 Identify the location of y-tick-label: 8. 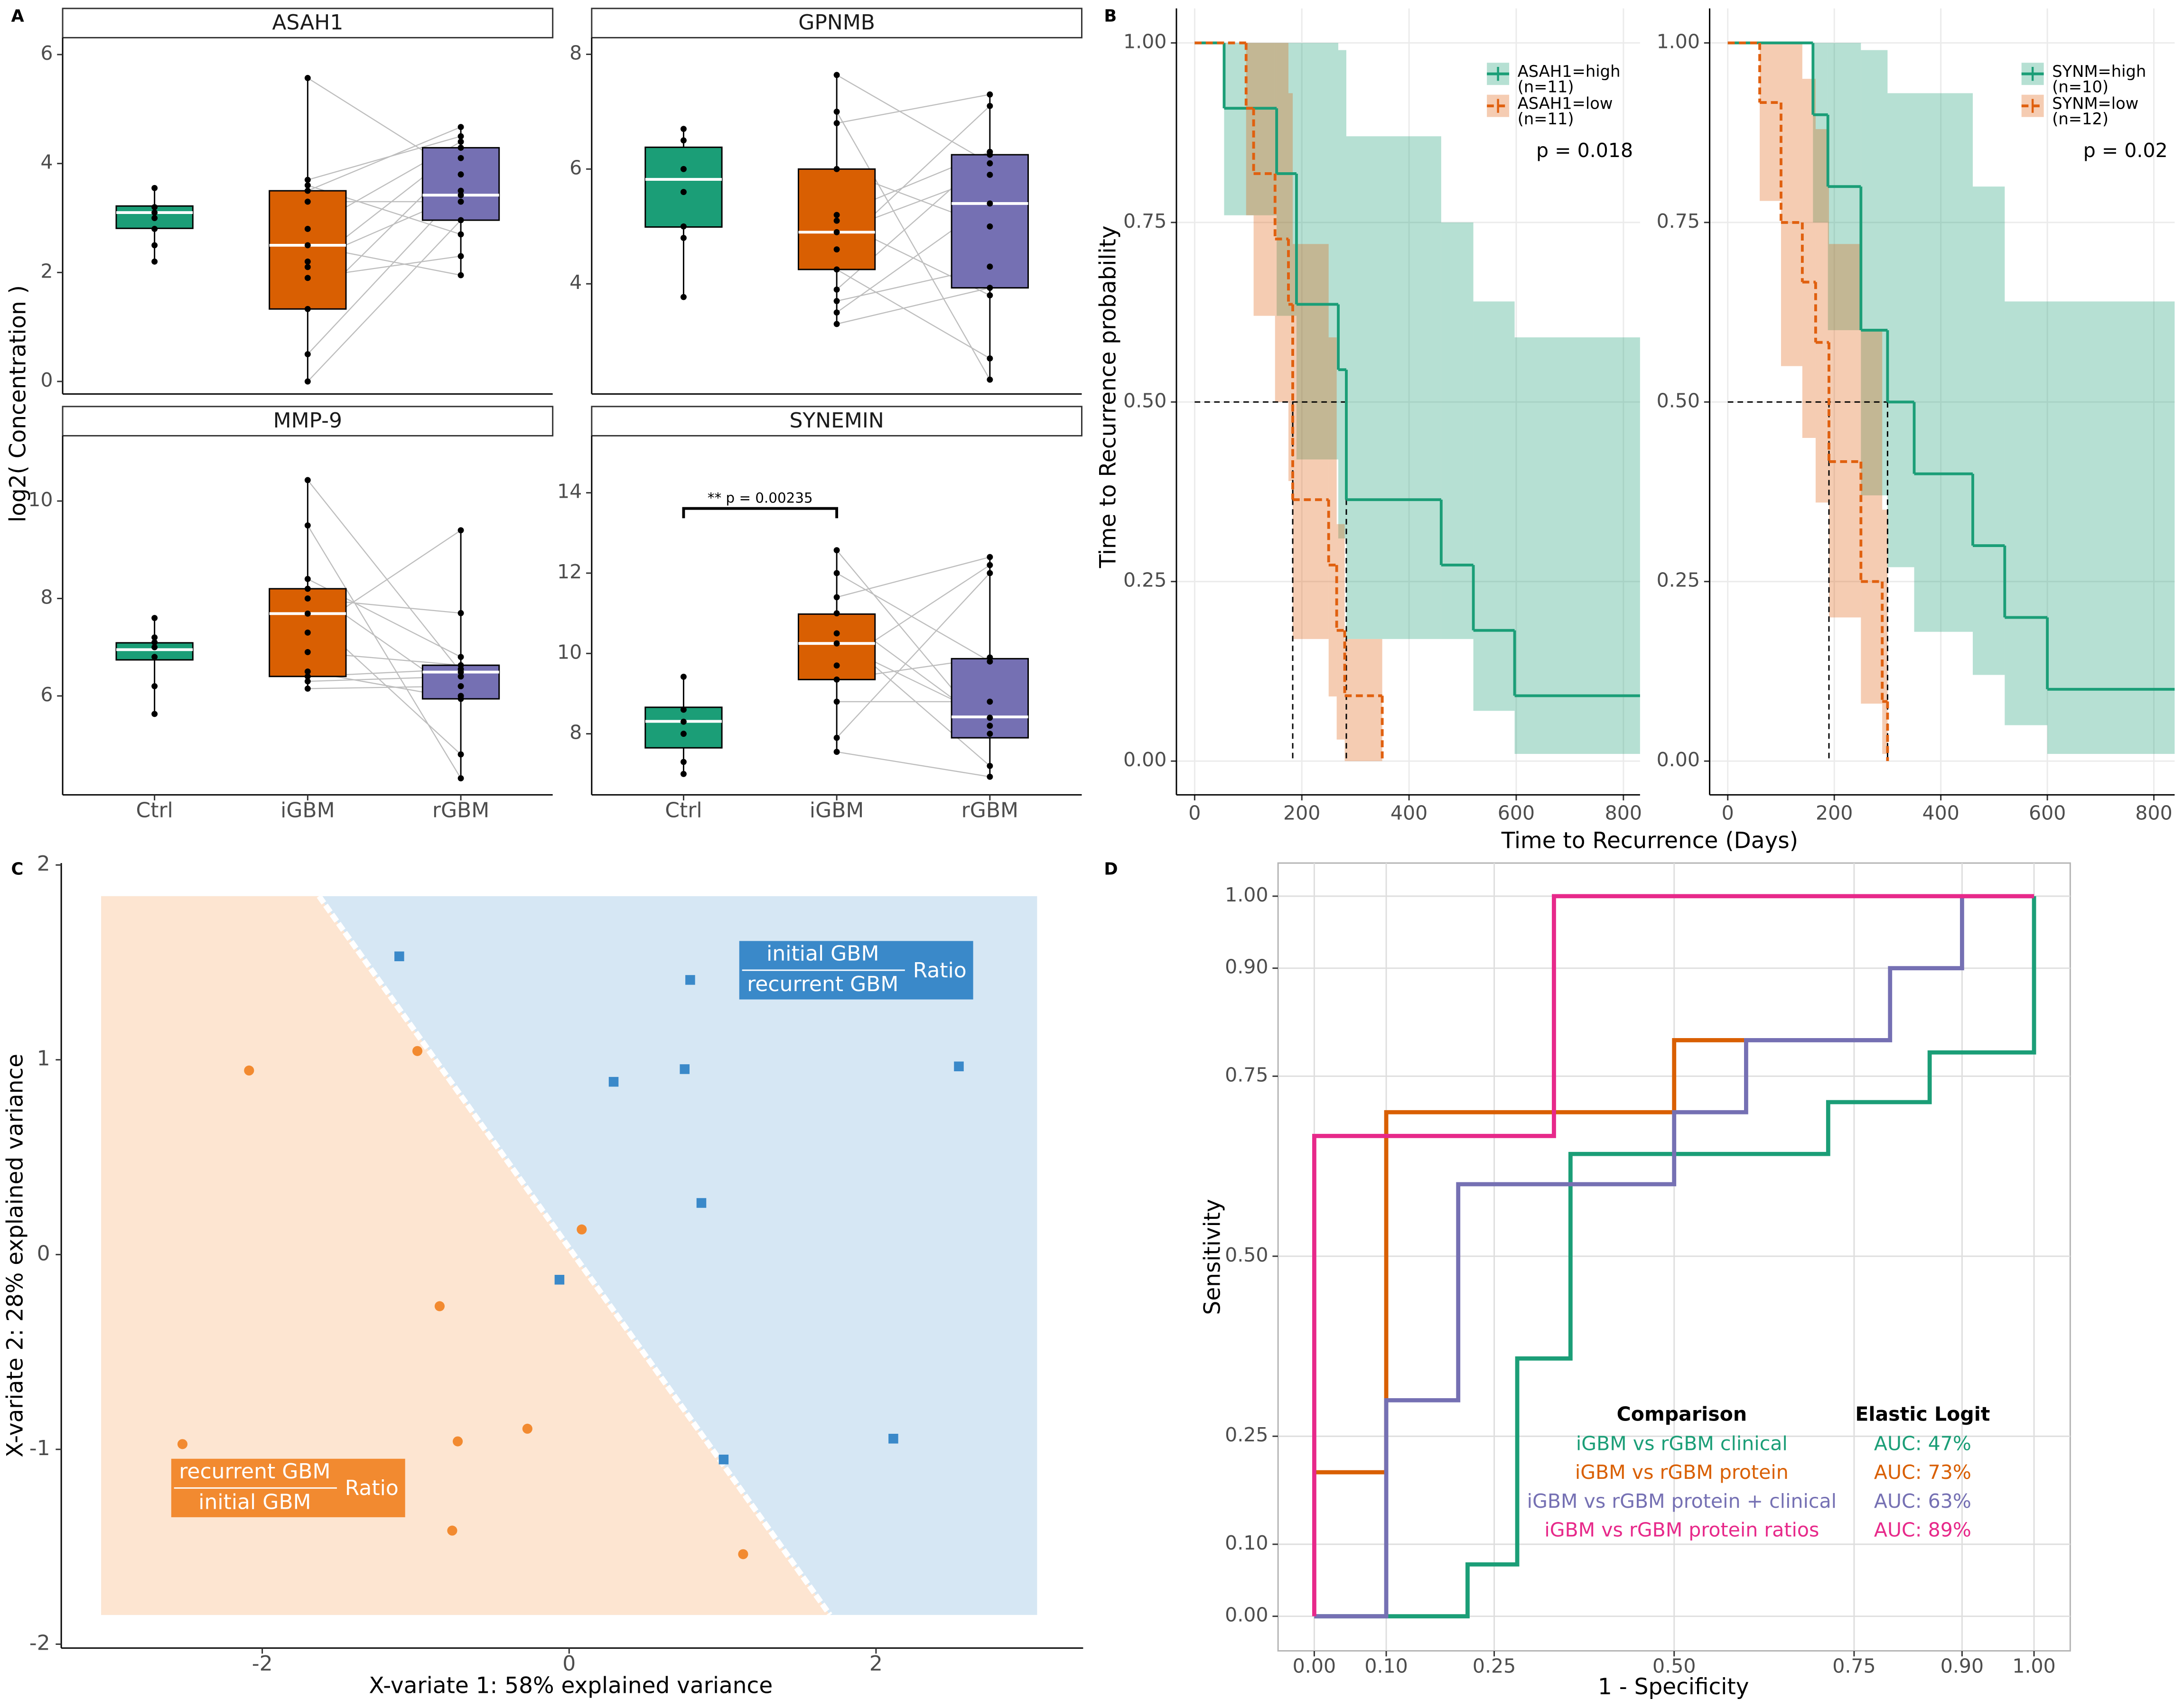
(575, 52).